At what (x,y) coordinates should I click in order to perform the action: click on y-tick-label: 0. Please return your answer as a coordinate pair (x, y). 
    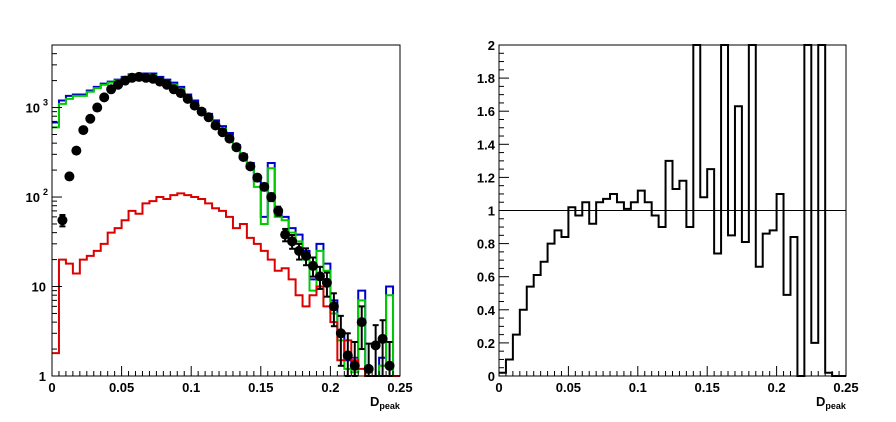
    Looking at the image, I should click on (491, 376).